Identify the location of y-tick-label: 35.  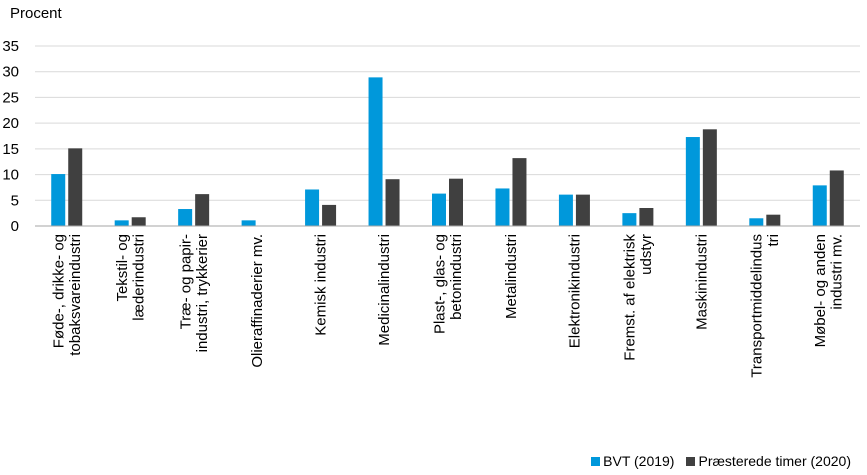
(10, 46).